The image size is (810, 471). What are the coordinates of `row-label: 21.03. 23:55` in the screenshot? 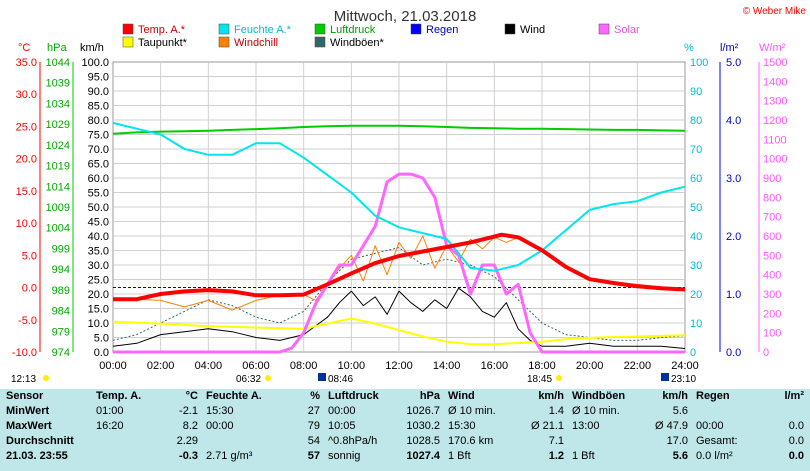 It's located at (37, 456).